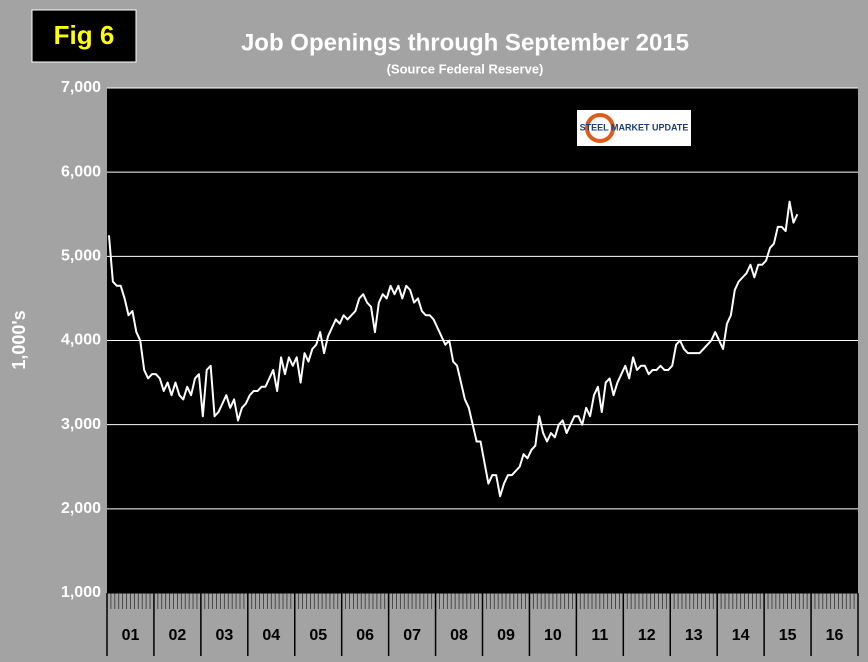  Describe the element at coordinates (318, 635) in the screenshot. I see `x-tick-label: 05` at that location.